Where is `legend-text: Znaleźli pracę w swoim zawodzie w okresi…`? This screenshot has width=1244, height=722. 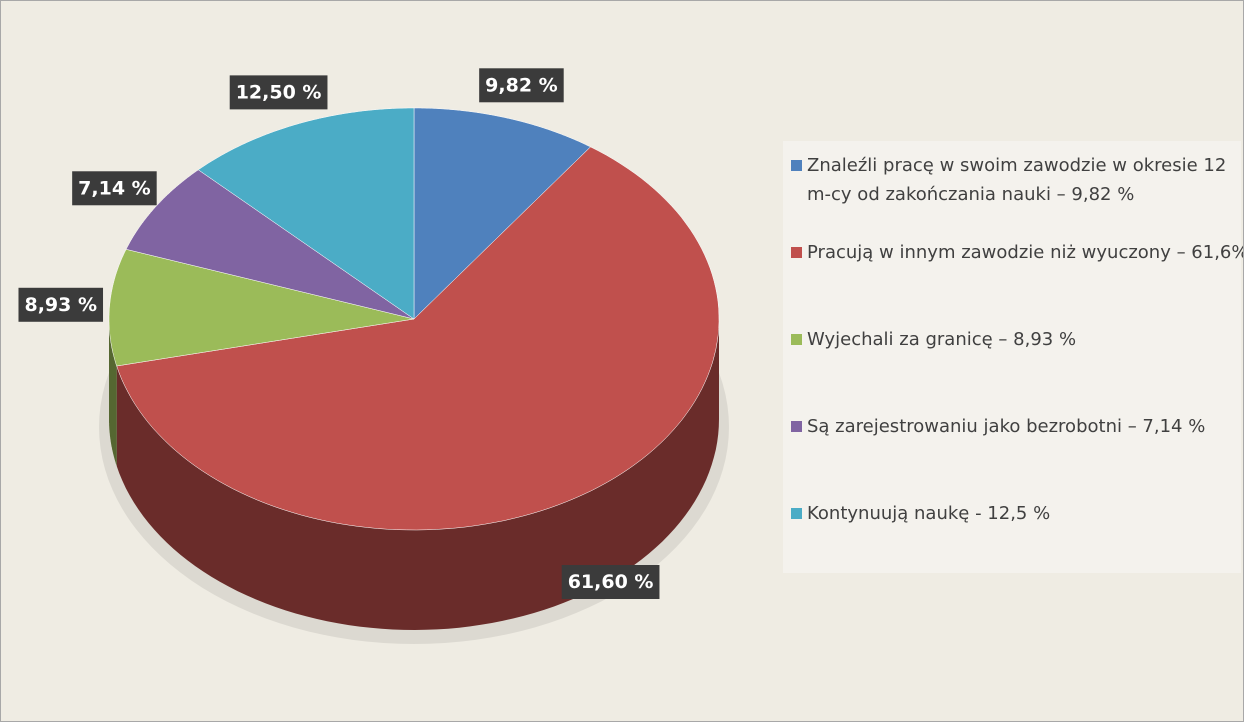
legend-text: Znaleźli pracę w swoim zawodzie w okresi… is located at coordinates (1017, 180).